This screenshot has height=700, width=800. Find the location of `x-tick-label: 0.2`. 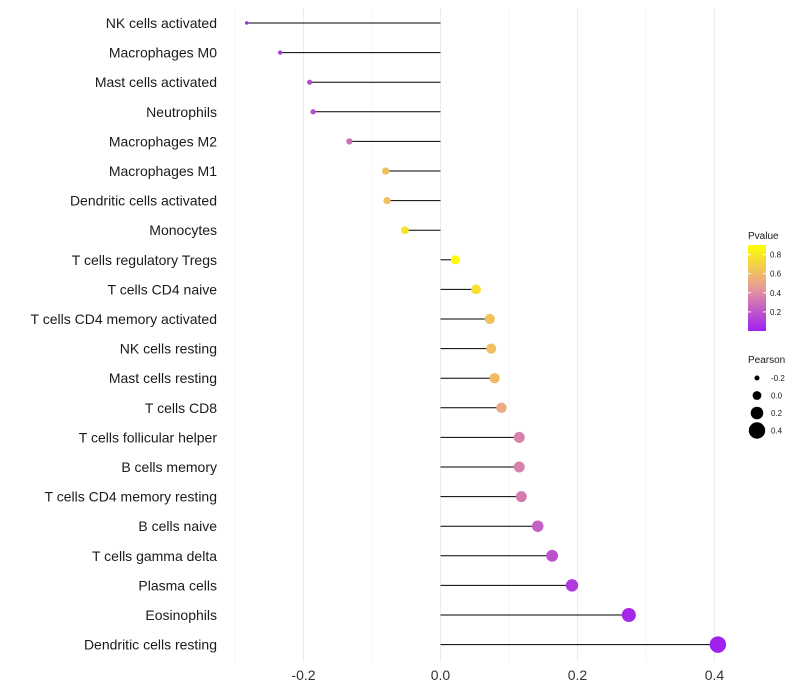

x-tick-label: 0.2 is located at coordinates (578, 675).